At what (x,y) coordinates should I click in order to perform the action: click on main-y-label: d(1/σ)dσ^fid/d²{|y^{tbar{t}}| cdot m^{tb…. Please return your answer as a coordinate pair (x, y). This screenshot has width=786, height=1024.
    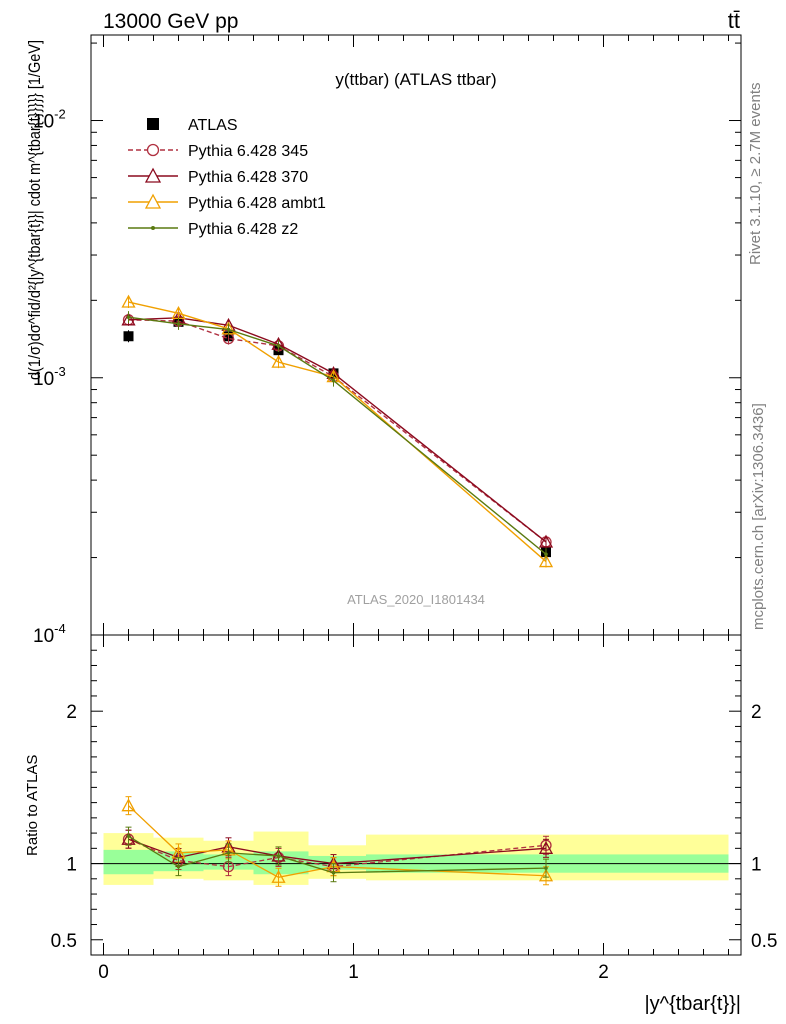
    Looking at the image, I should click on (34, 210).